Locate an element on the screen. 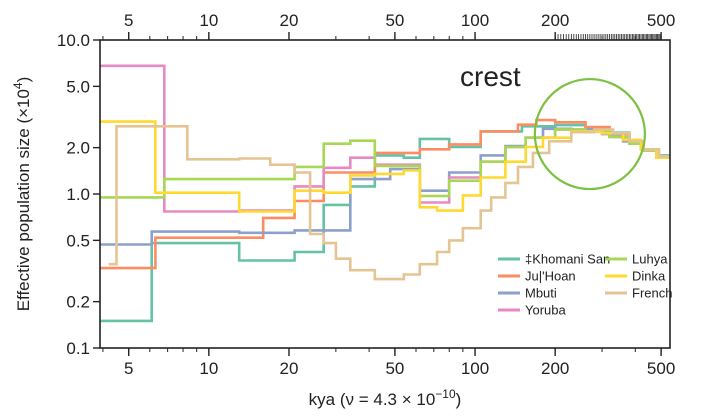  x-tick-label-top: 50 is located at coordinates (394, 20).